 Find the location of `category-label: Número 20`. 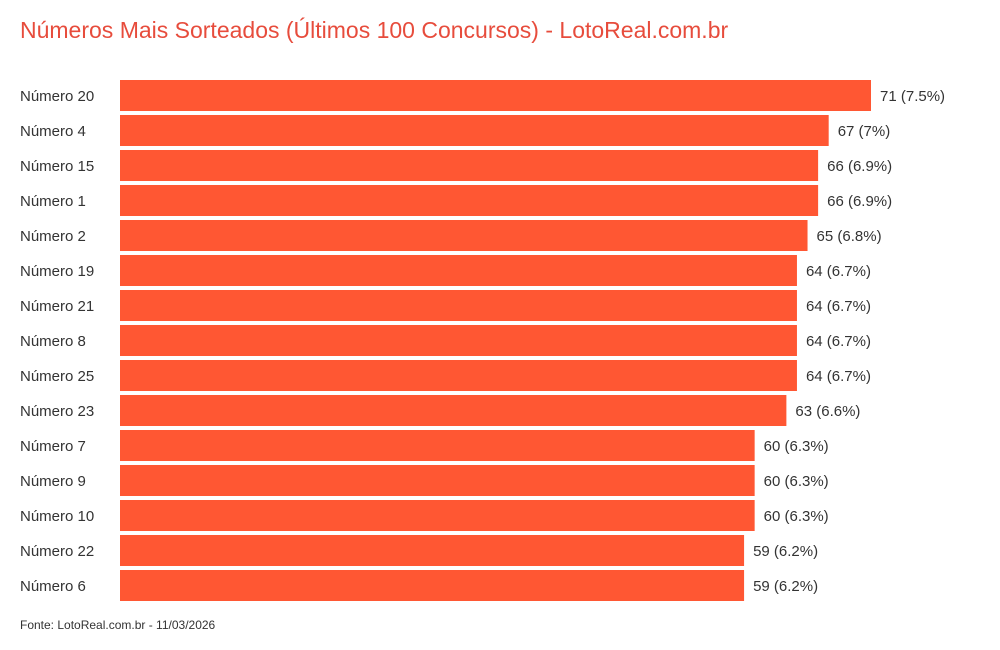

category-label: Número 20 is located at coordinates (57, 96).